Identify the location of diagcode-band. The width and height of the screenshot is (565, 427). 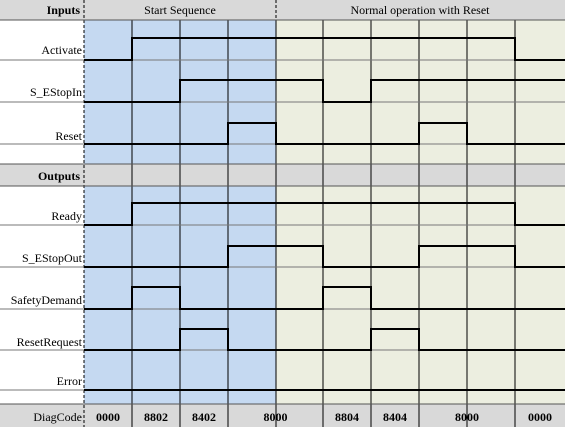
(282, 415).